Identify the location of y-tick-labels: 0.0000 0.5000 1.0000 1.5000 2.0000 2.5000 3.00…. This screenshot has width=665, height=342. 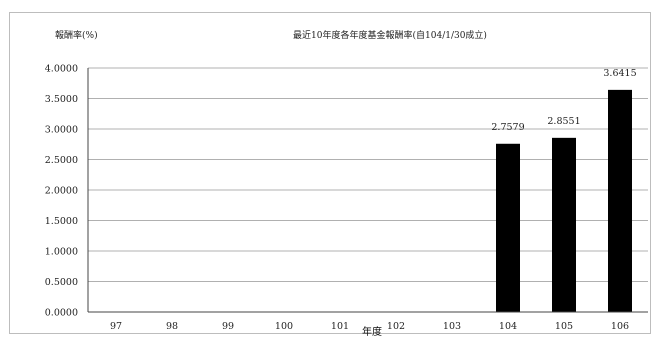
(61, 191).